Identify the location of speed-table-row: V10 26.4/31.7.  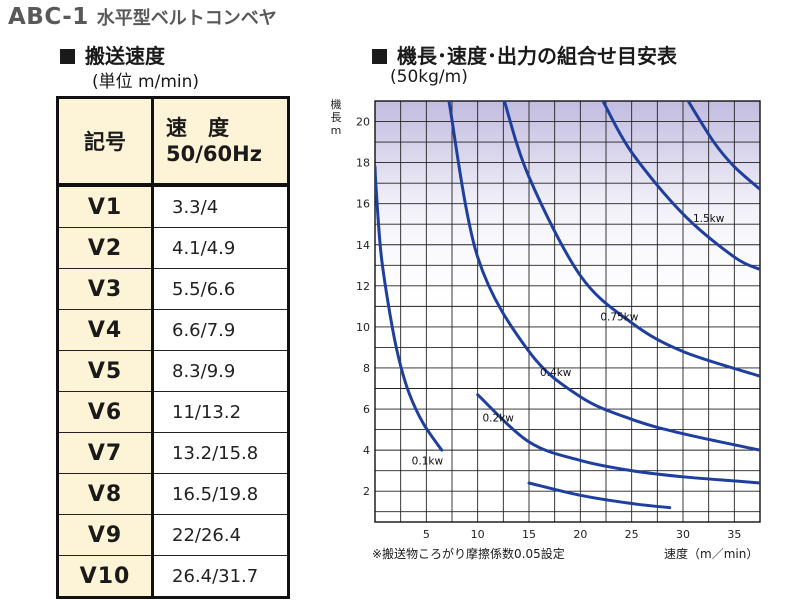
(173, 576).